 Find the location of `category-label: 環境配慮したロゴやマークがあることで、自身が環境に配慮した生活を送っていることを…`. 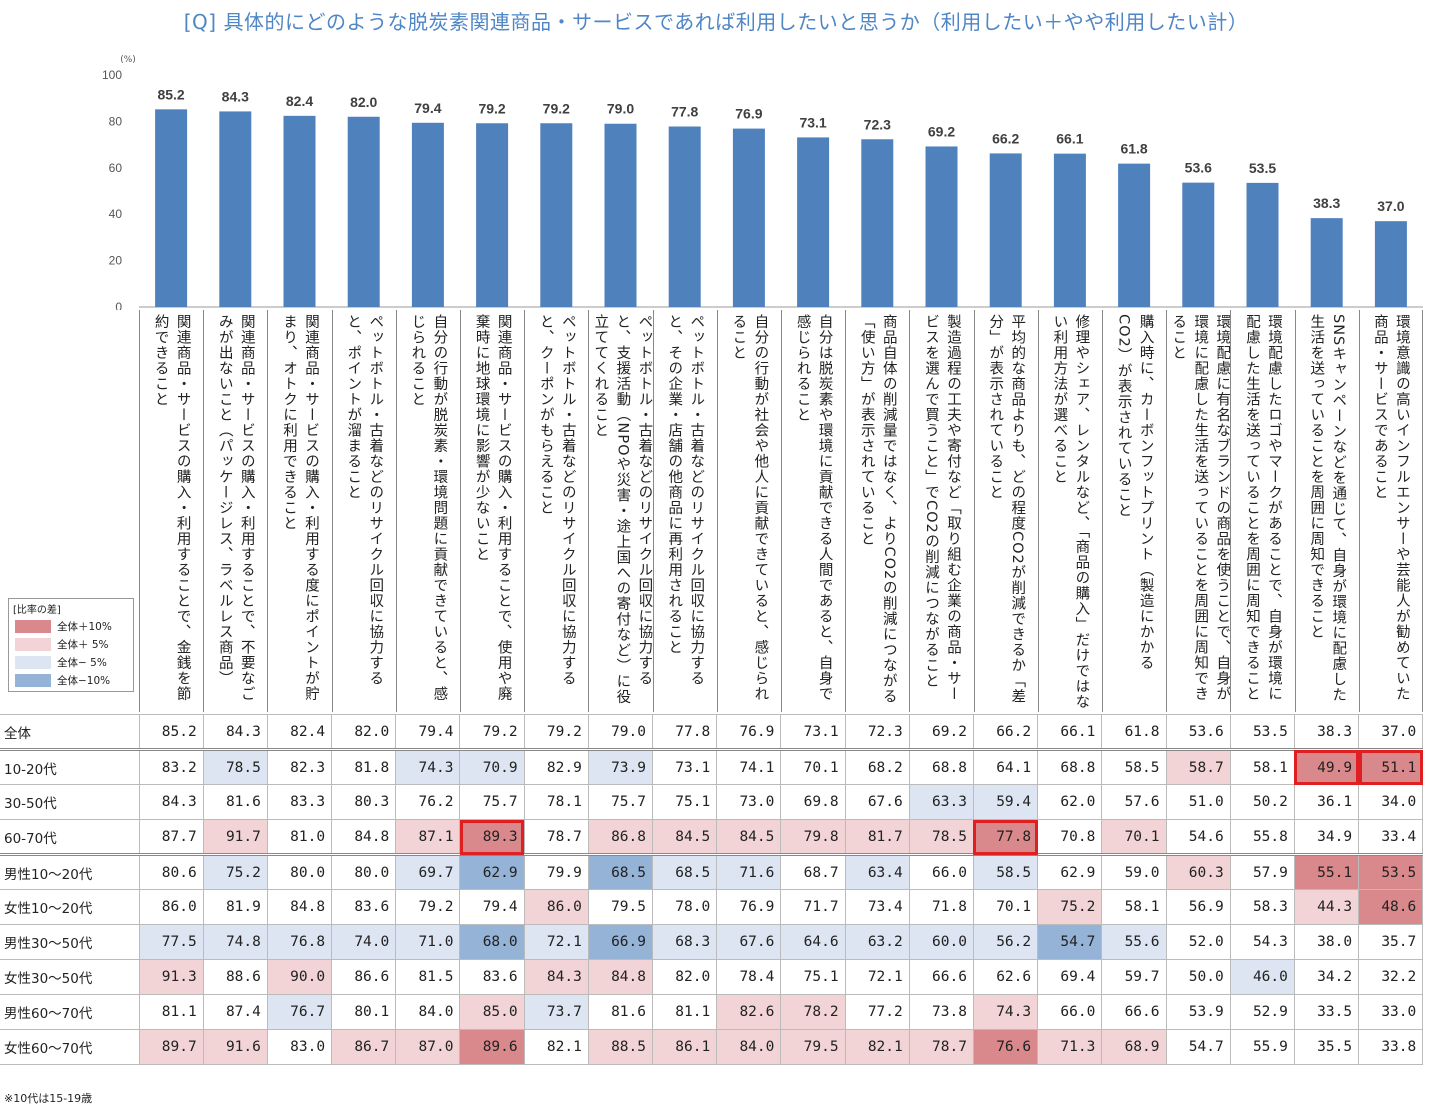

category-label: 環境配慮したロゴやマークがあることで、自身が環境に配慮した生活を送っていることを… is located at coordinates (1262, 508).